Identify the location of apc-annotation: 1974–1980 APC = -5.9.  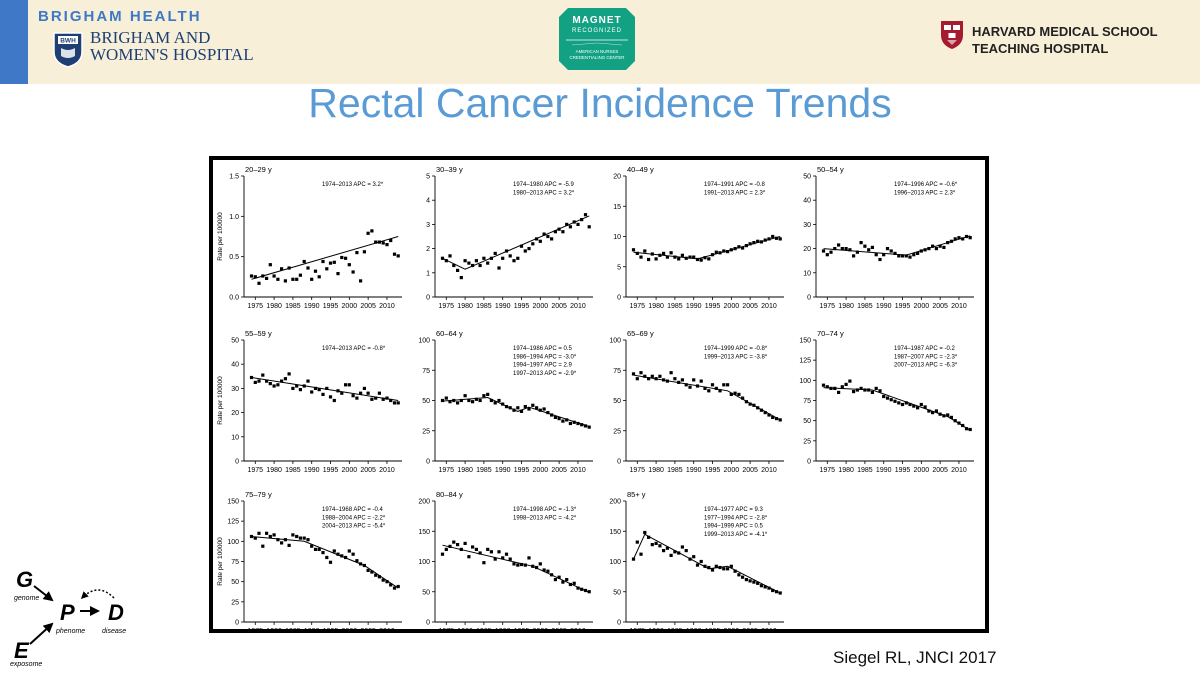
(544, 185).